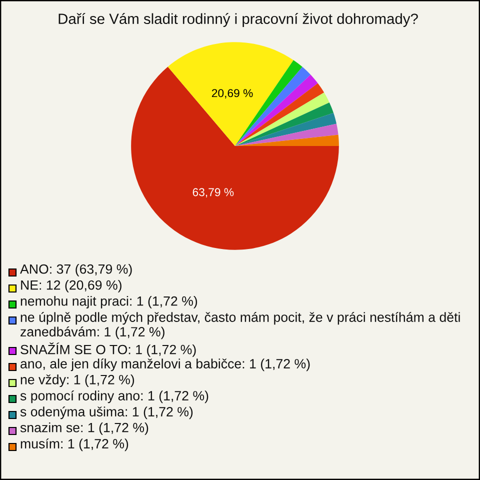  What do you see at coordinates (109, 302) in the screenshot?
I see `legend-label: nemohu najit praci: 1 (1,72 %)` at bounding box center [109, 302].